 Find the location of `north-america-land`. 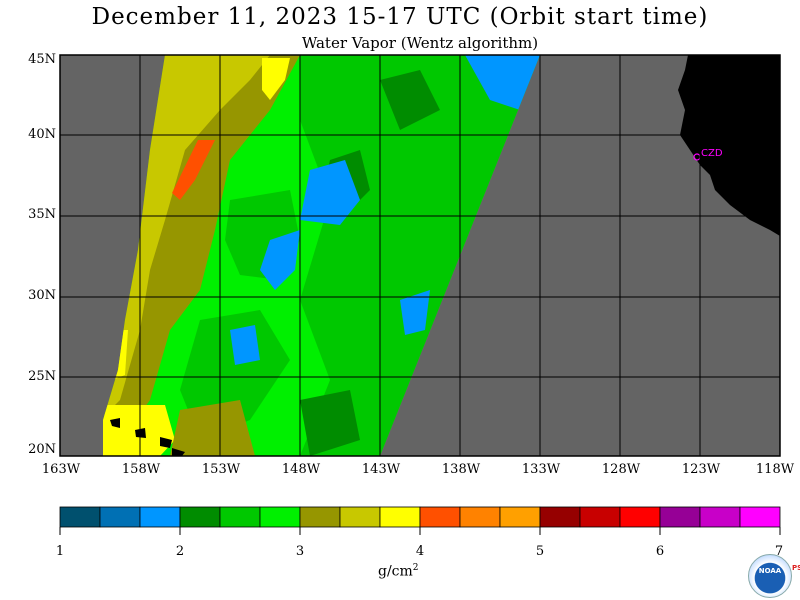

north-america-land is located at coordinates (729, 145).